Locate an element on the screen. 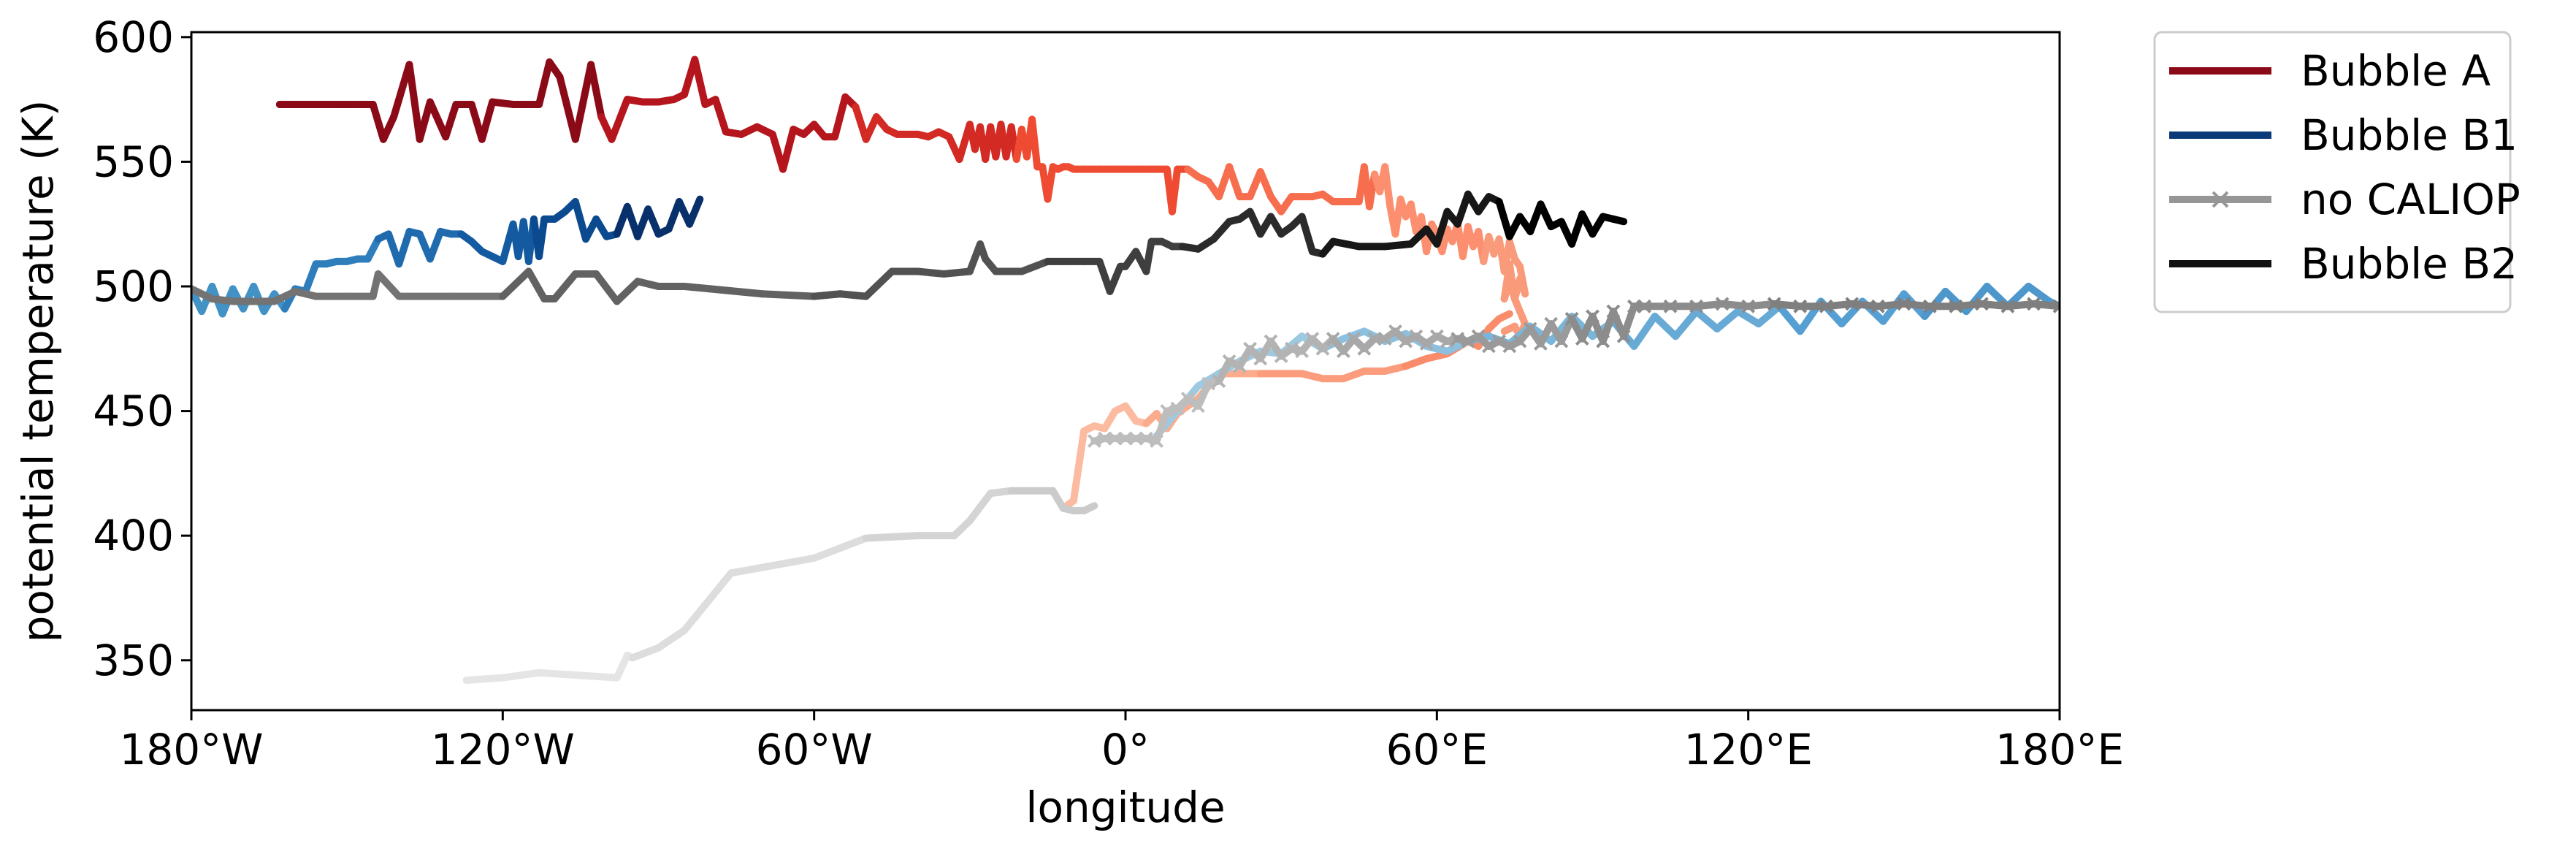  x-axis-label: longitude is located at coordinates (1125, 807).